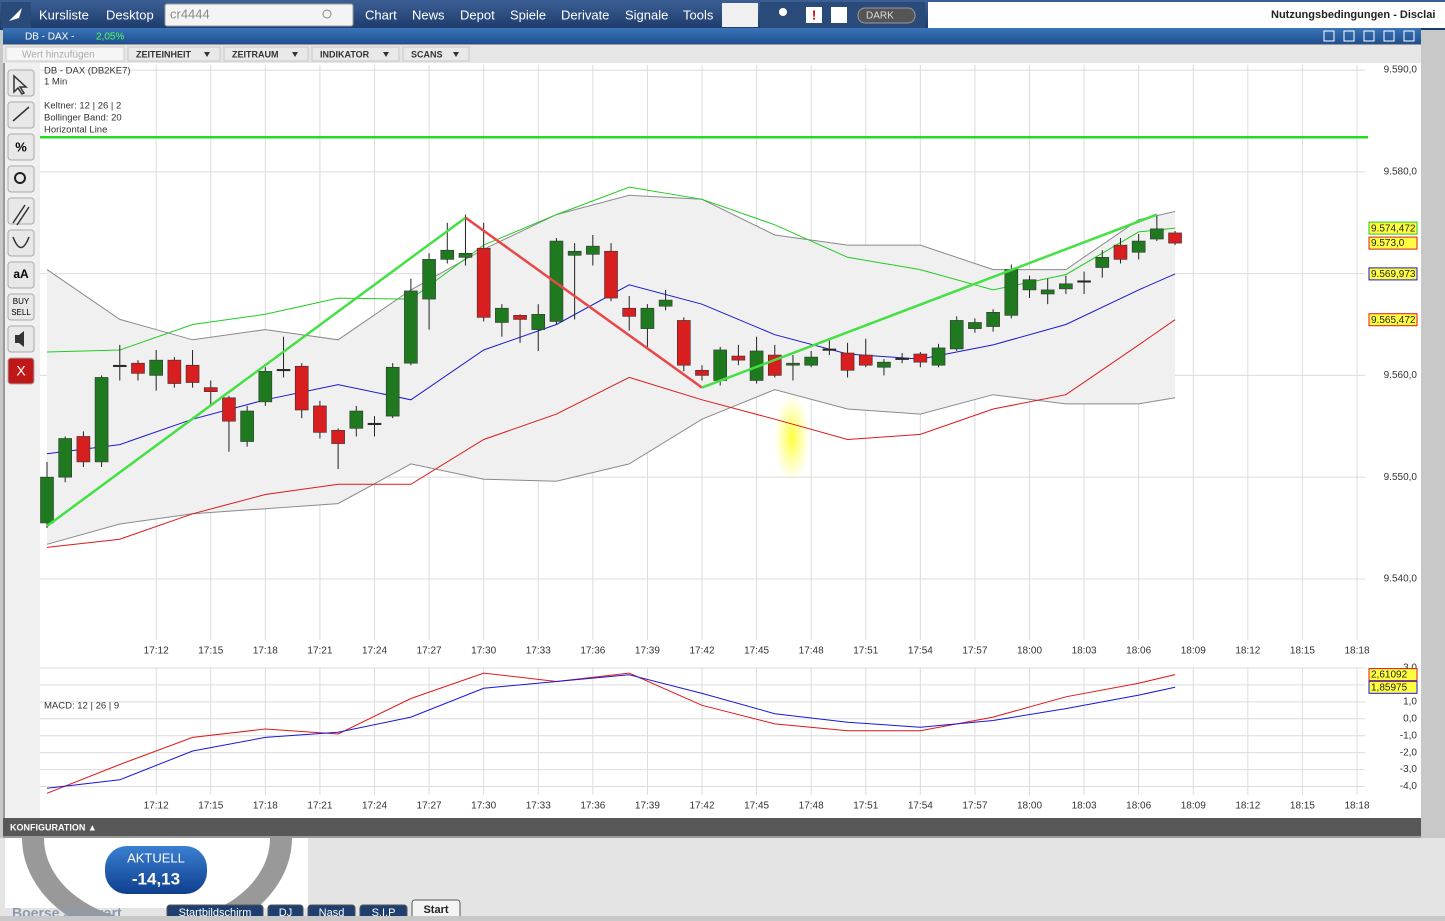 The width and height of the screenshot is (1445, 921). What do you see at coordinates (1401, 70) in the screenshot?
I see `y-tick-label: 9.590,0` at bounding box center [1401, 70].